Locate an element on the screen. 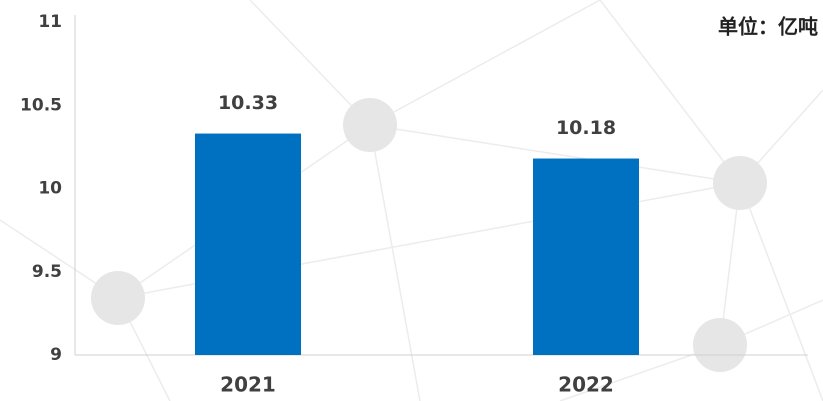 This screenshot has width=823, height=401. x-tick-label: 2021 is located at coordinates (248, 385).